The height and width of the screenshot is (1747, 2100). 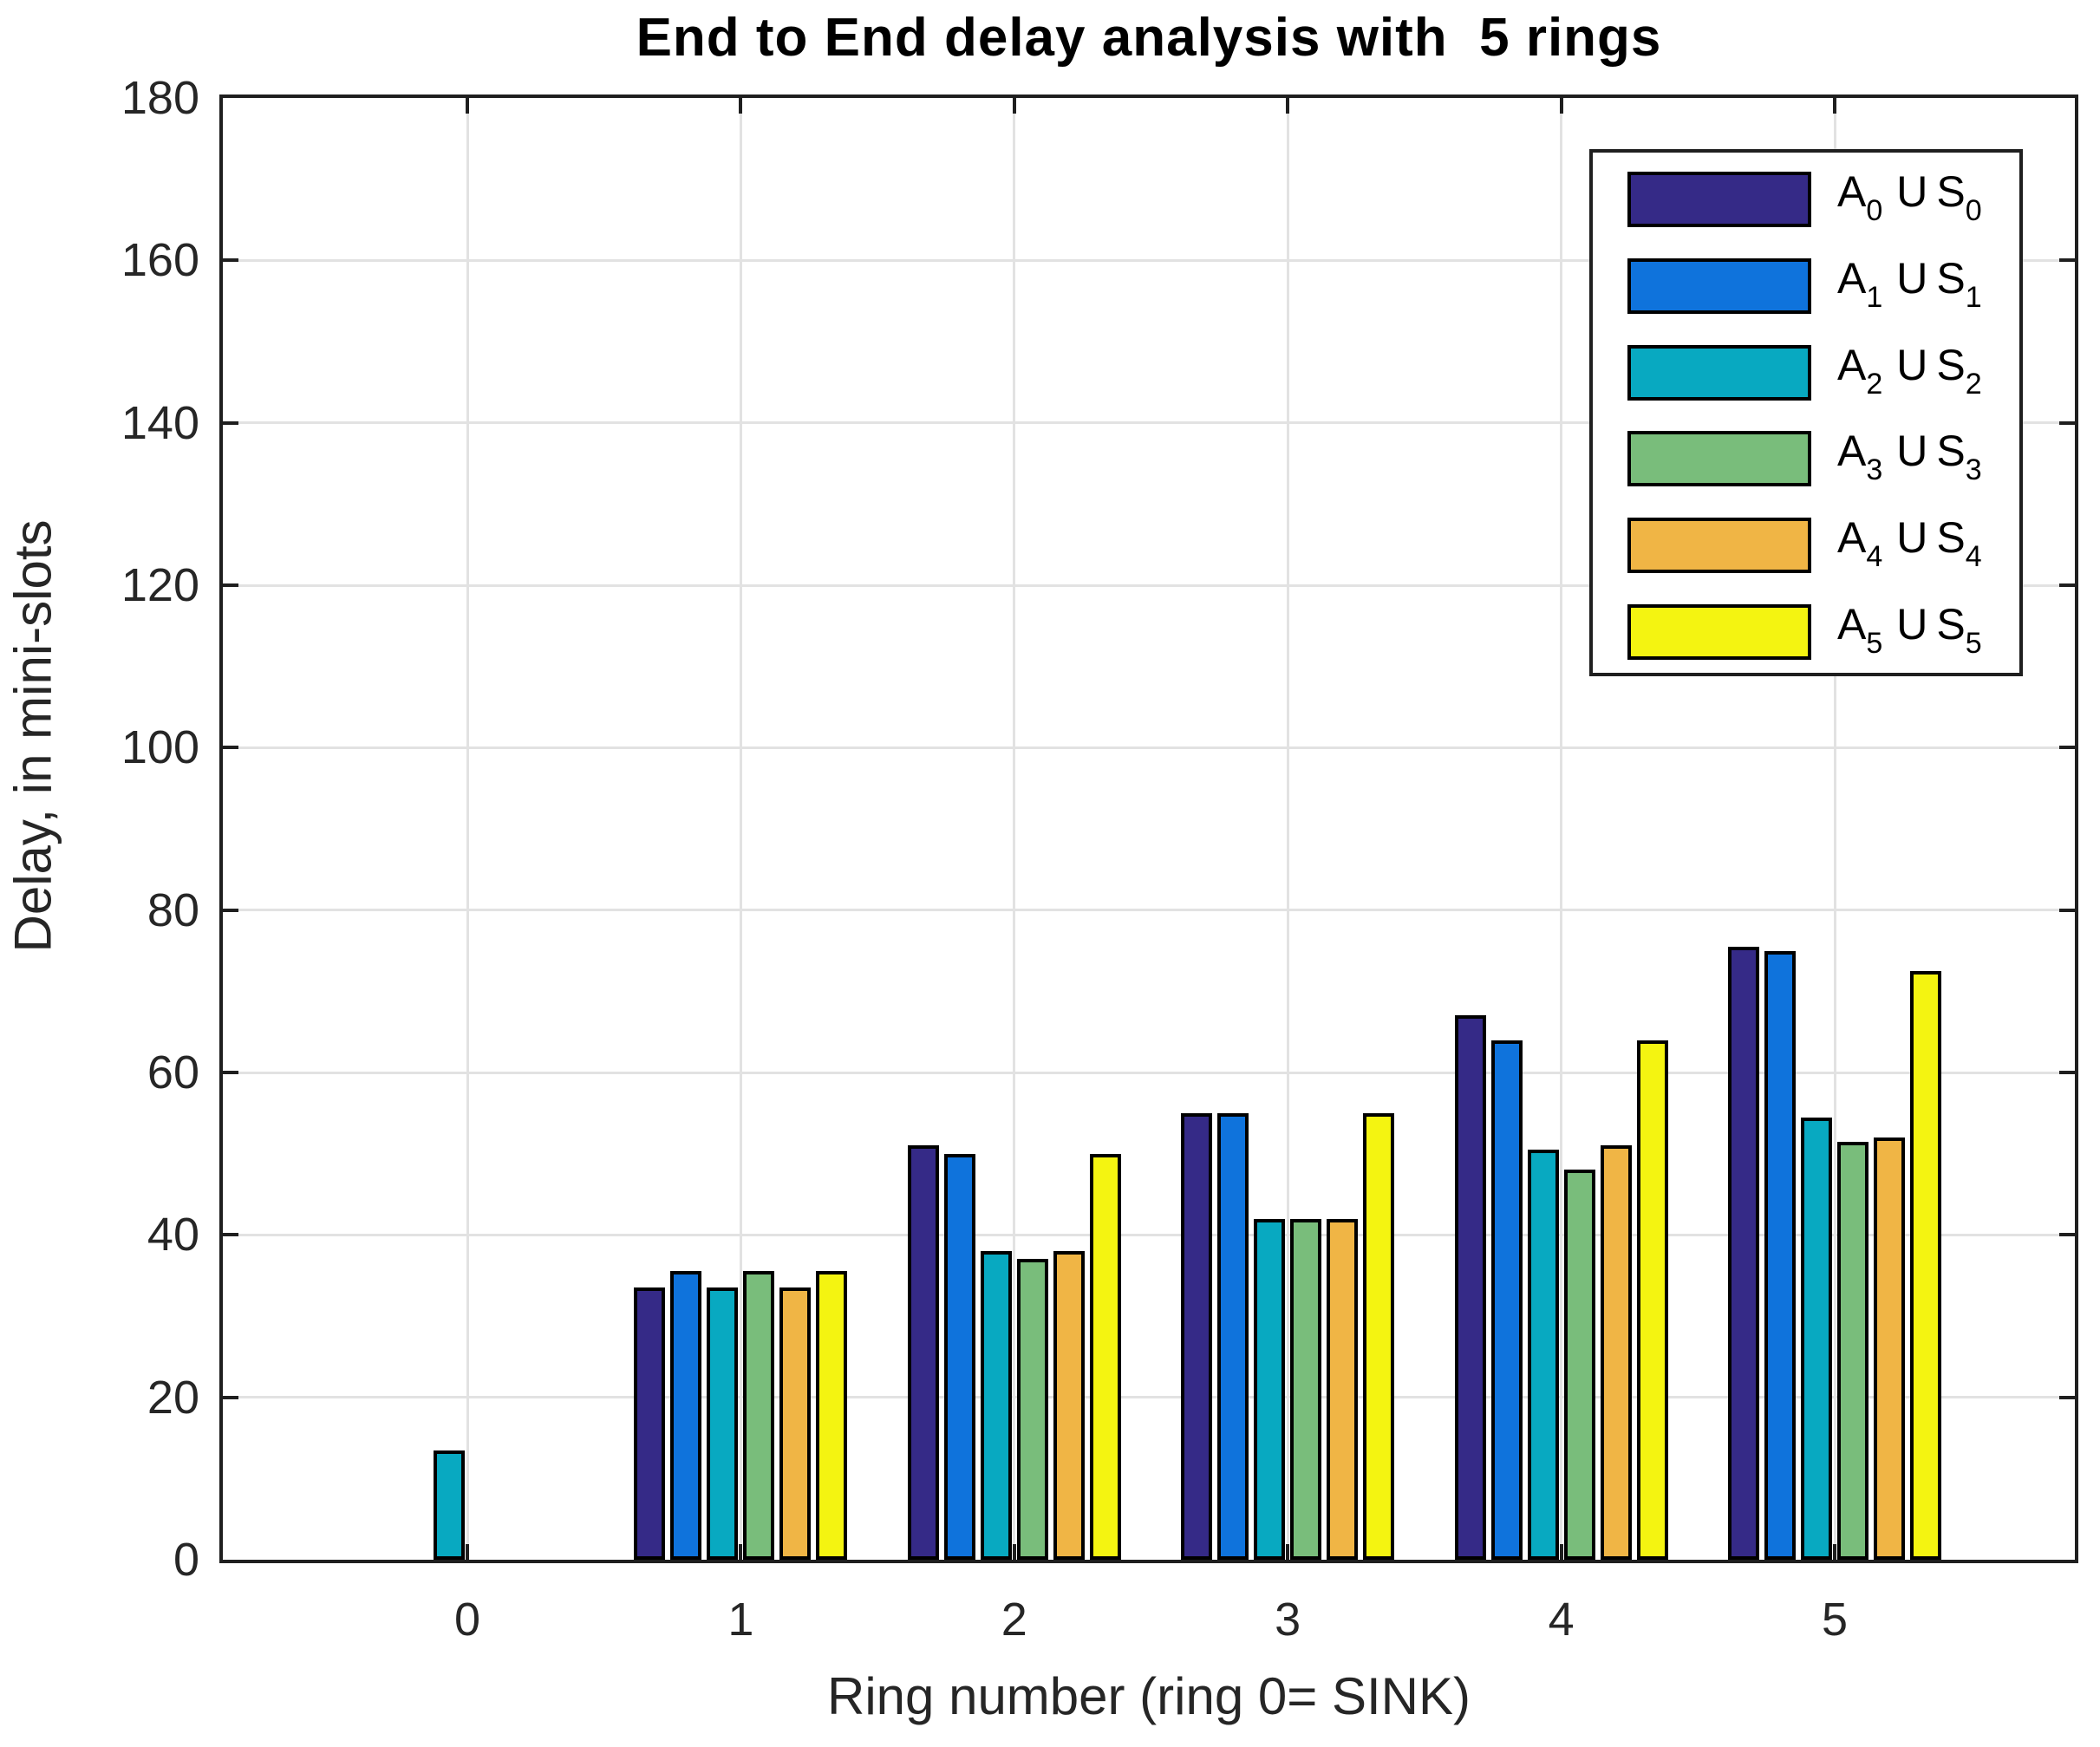 I want to click on x-tick-label: 1, so click(x=740, y=1620).